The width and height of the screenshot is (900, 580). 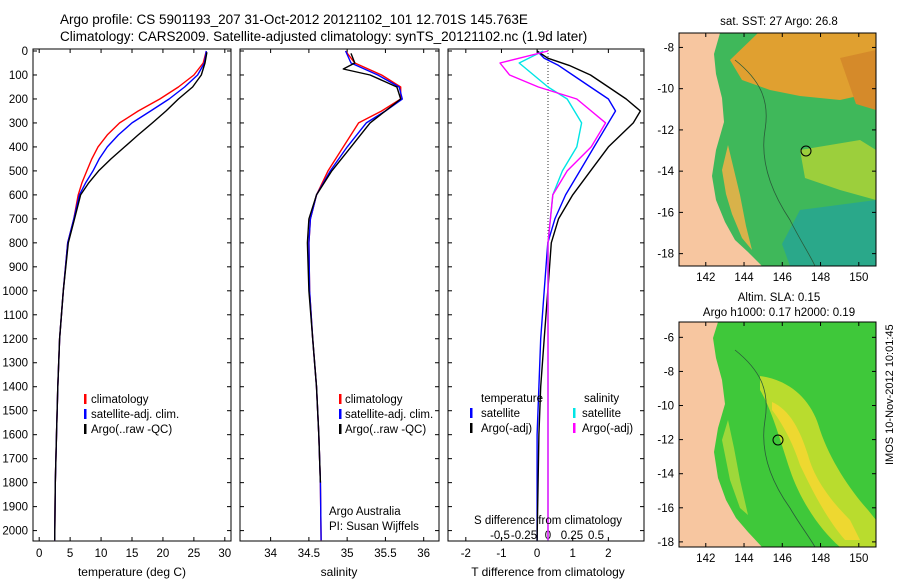 I want to click on ytick-label: 1000, so click(x=15, y=292).